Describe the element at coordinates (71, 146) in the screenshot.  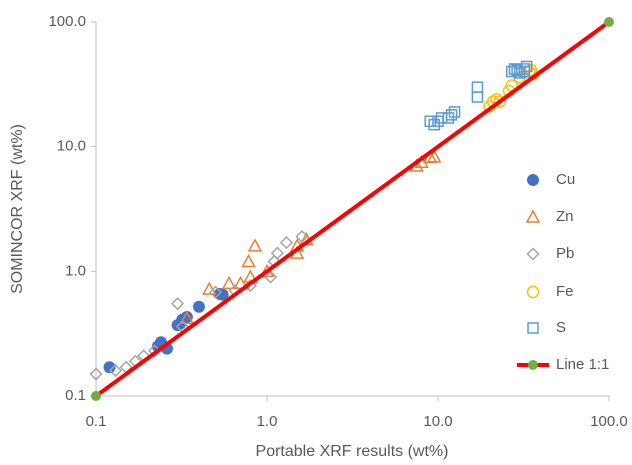
I see `y-tick-label: 10.0` at that location.